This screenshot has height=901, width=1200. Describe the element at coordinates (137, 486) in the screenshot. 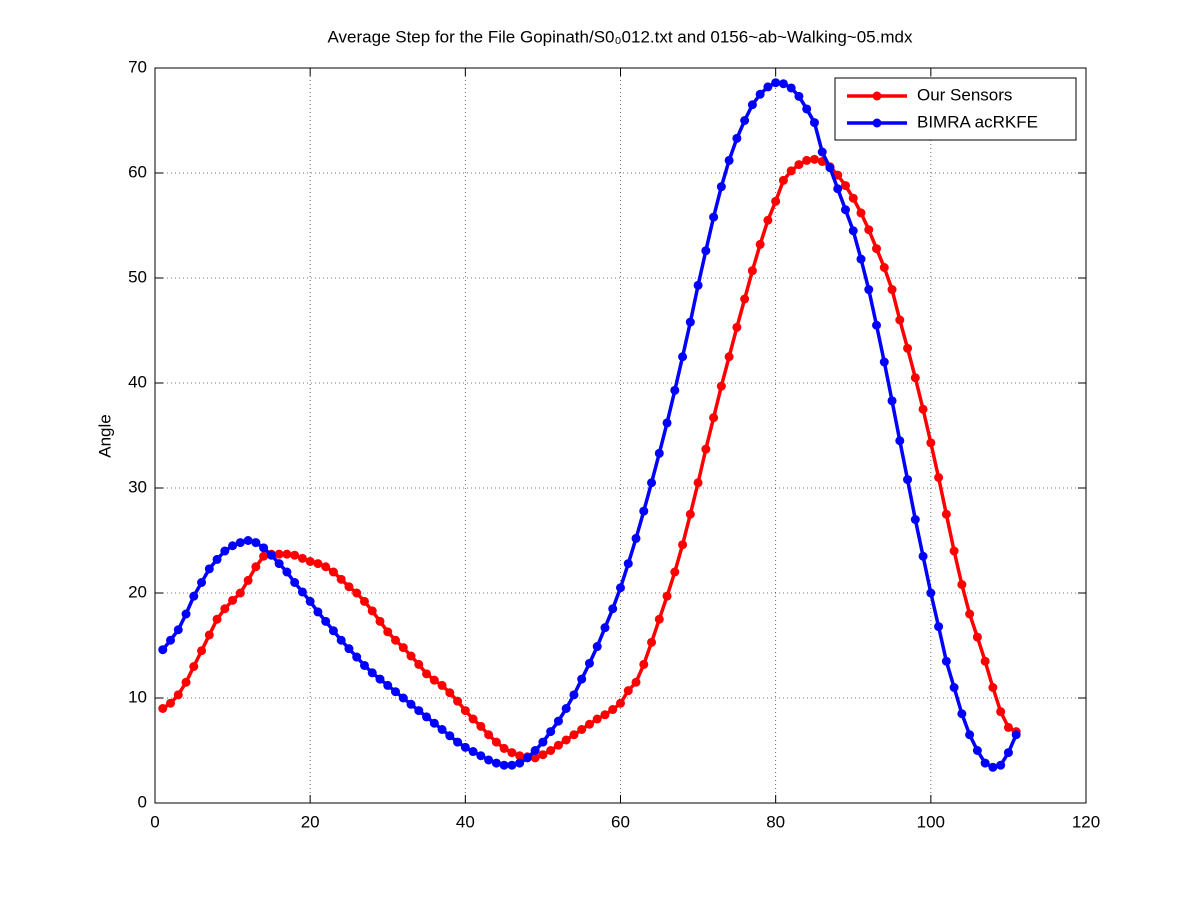

I see `y-tick-label: 30` at that location.